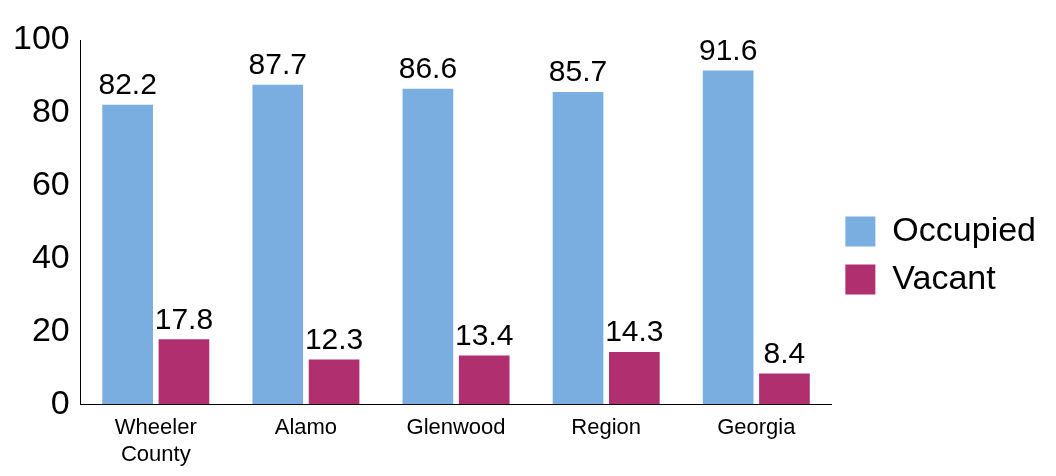 The image size is (1056, 476). What do you see at coordinates (757, 427) in the screenshot?
I see `x-tick-label: Georgia` at bounding box center [757, 427].